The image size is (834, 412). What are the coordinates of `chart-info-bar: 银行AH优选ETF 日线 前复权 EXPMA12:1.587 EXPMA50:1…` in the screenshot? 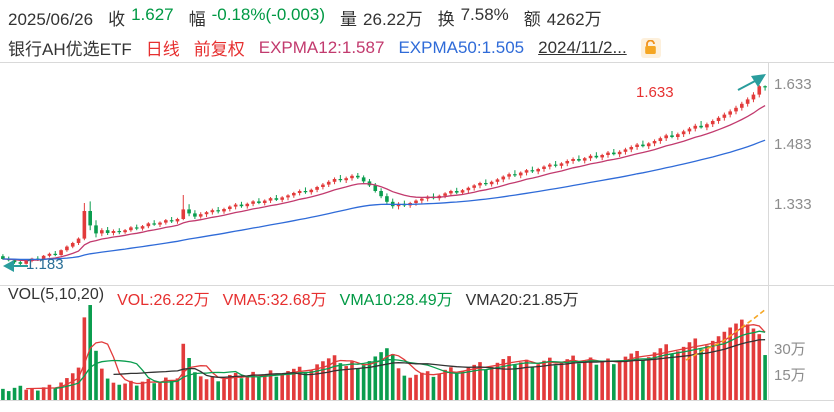 It's located at (334, 47).